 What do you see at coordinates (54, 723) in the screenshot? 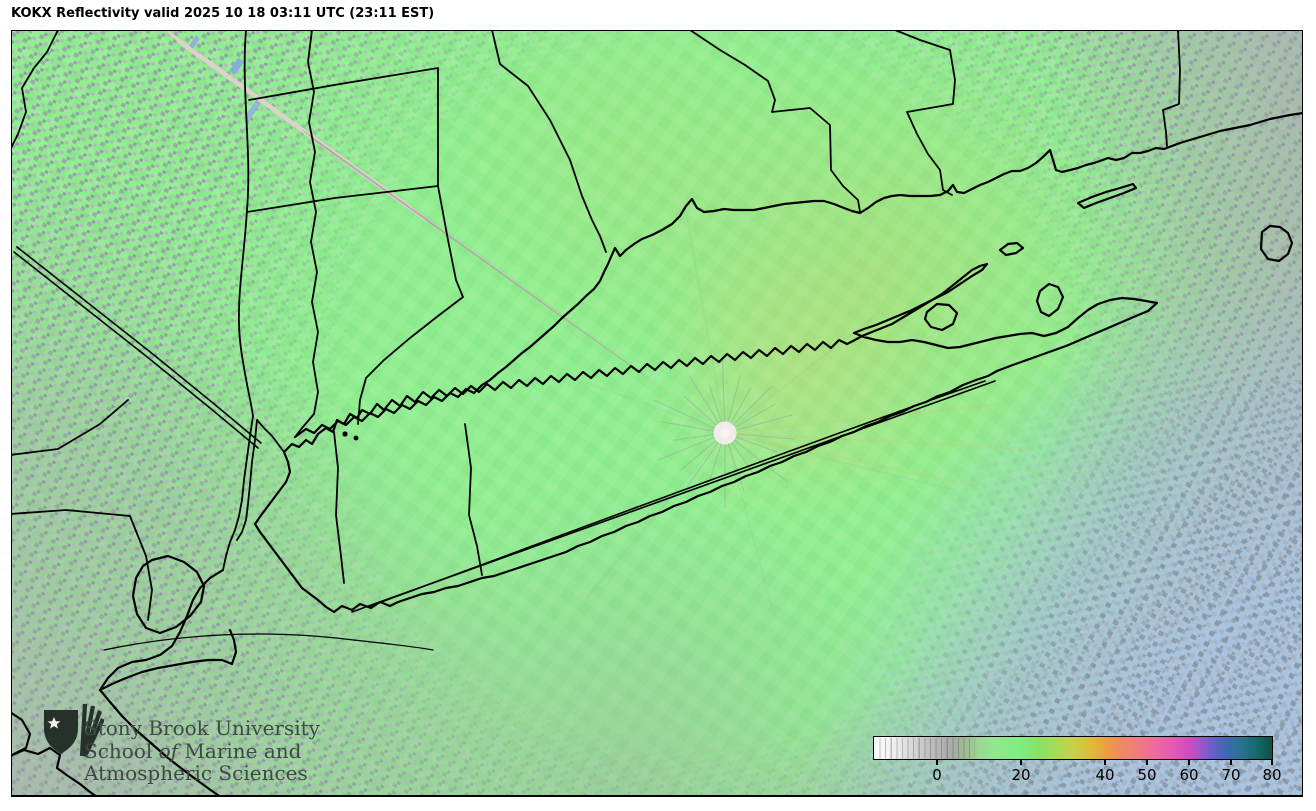
I see `star-icon` at bounding box center [54, 723].